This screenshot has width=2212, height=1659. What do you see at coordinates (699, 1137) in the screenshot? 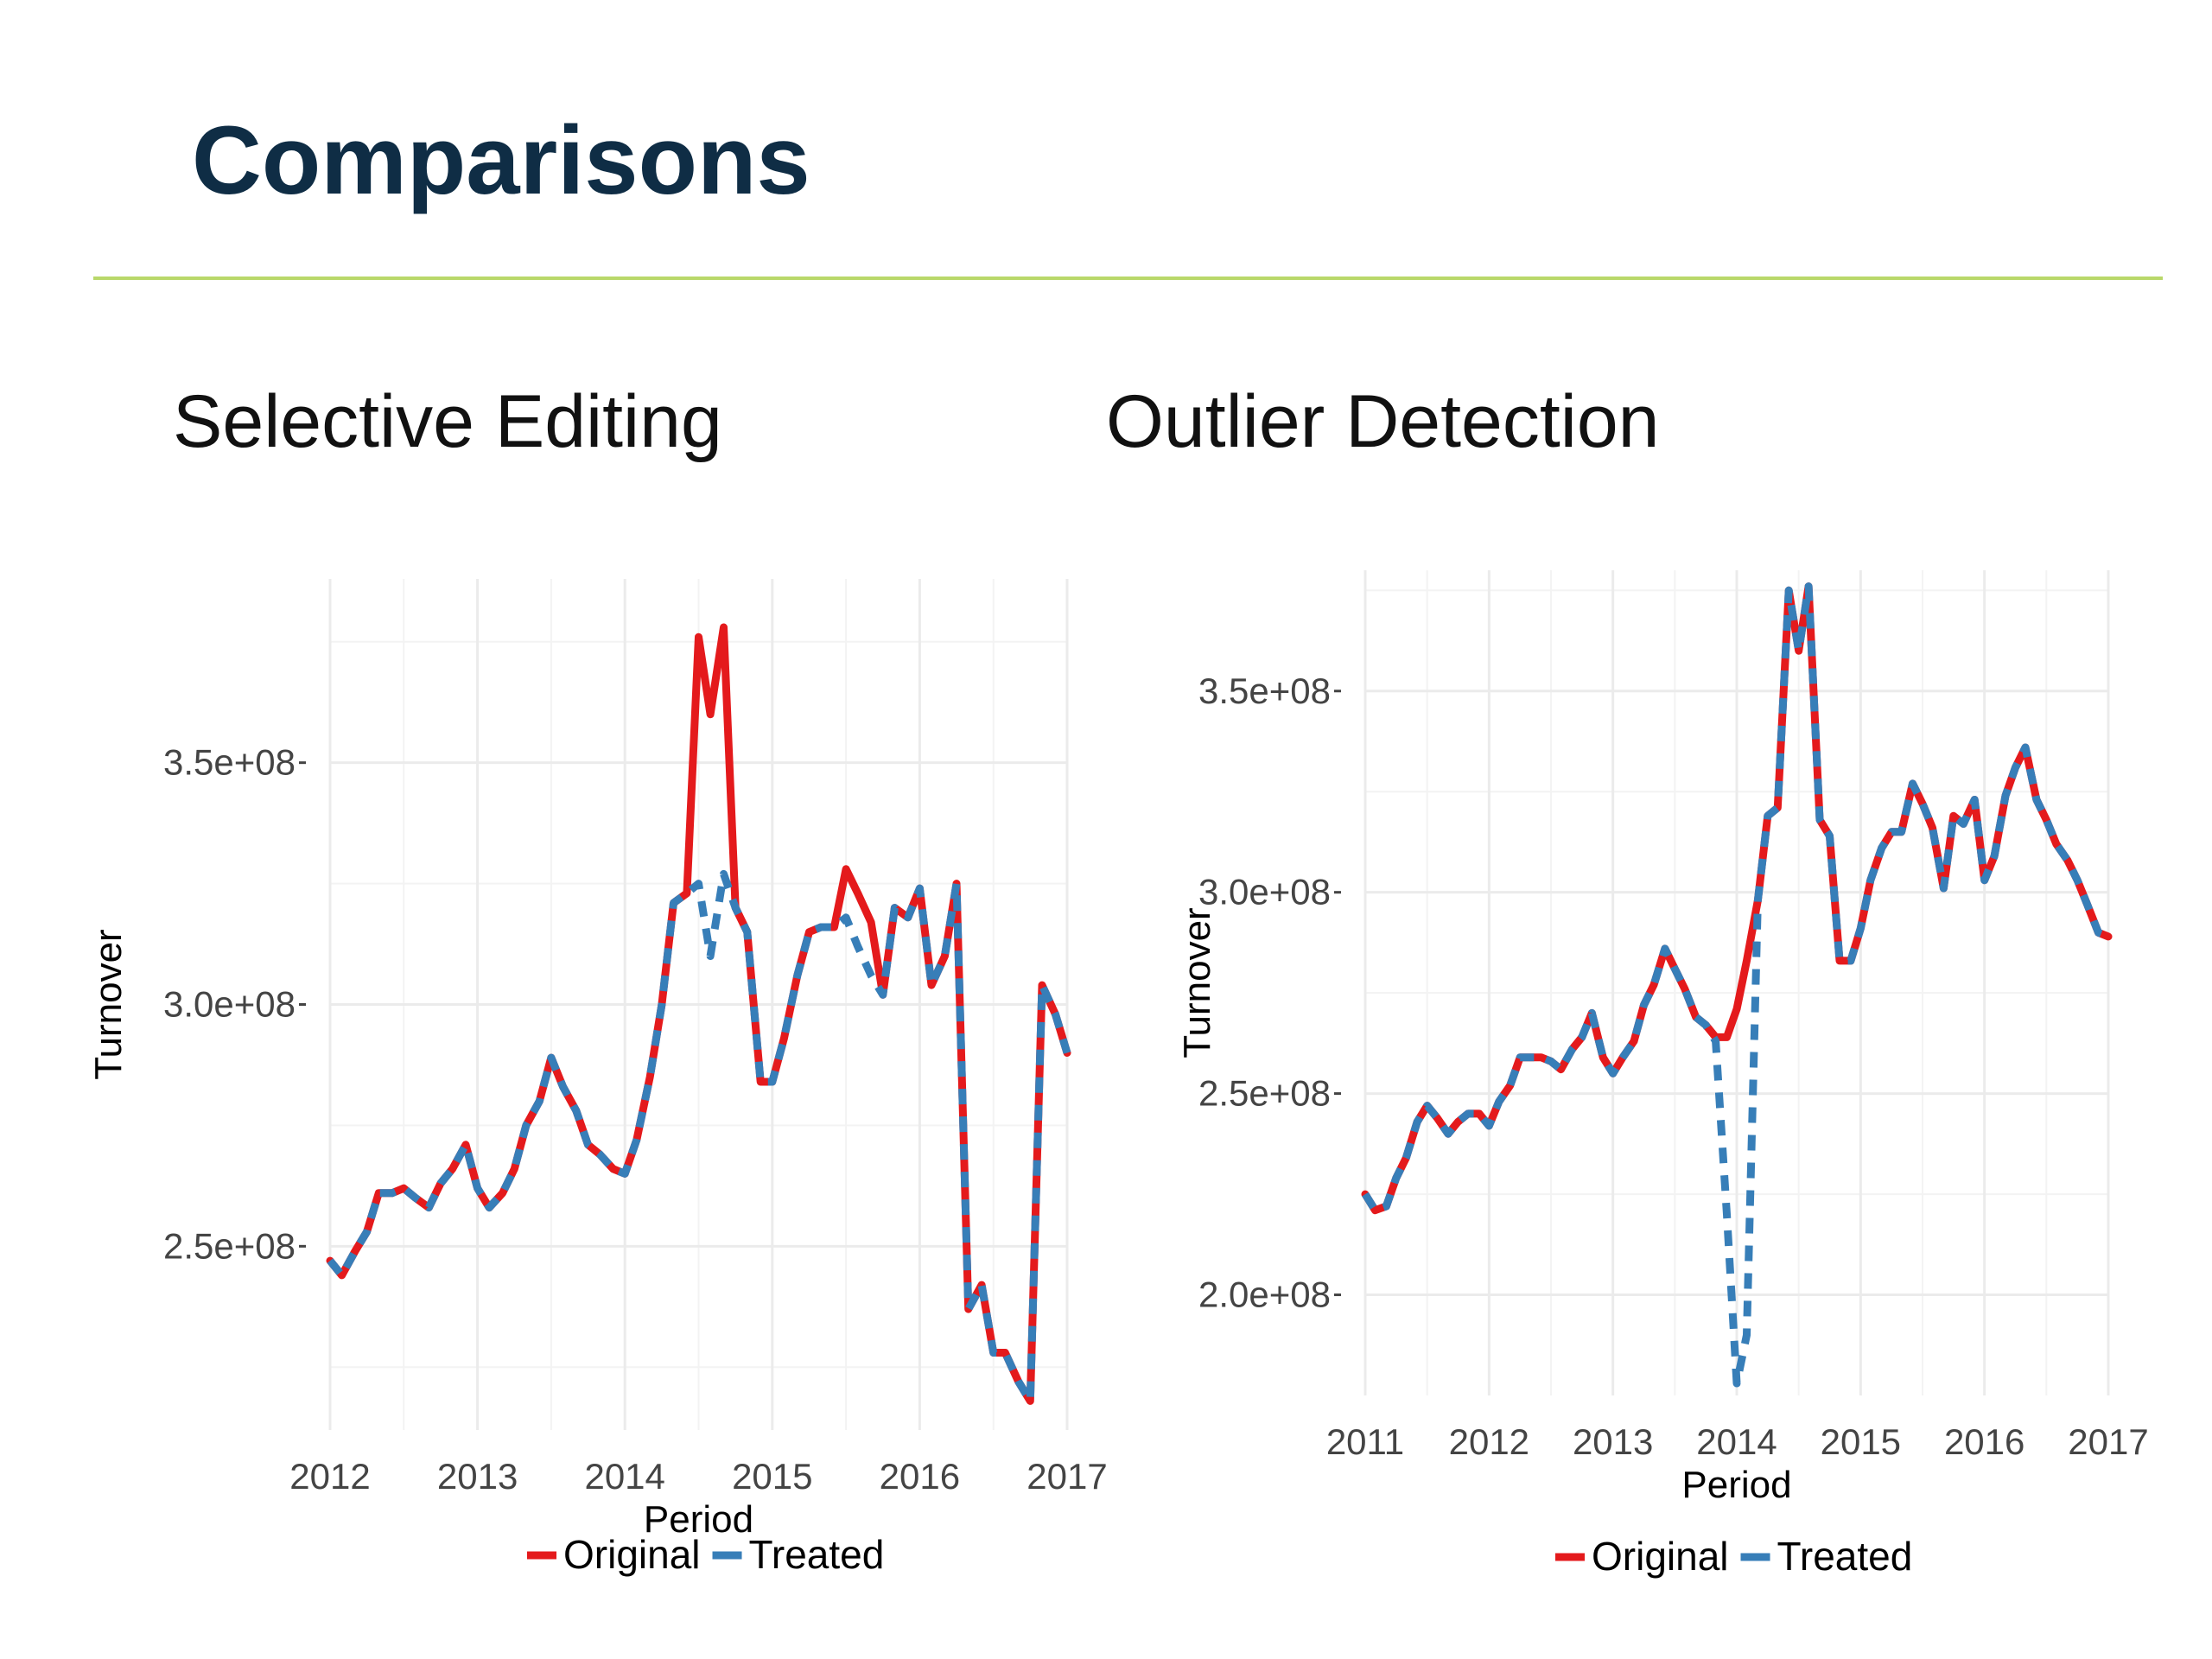
I see `series-line-treated` at bounding box center [699, 1137].